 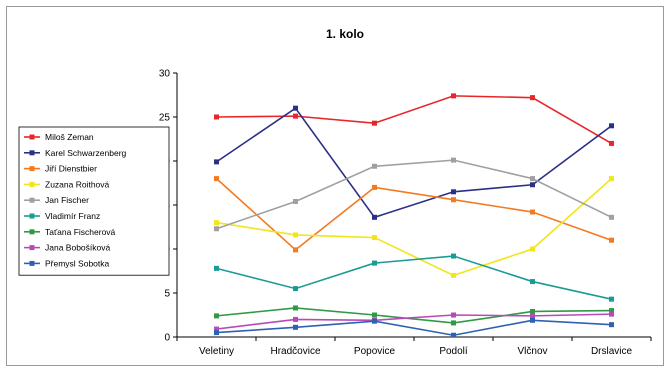 I want to click on legend-item: Jiří Dienstbier, so click(x=60, y=169).